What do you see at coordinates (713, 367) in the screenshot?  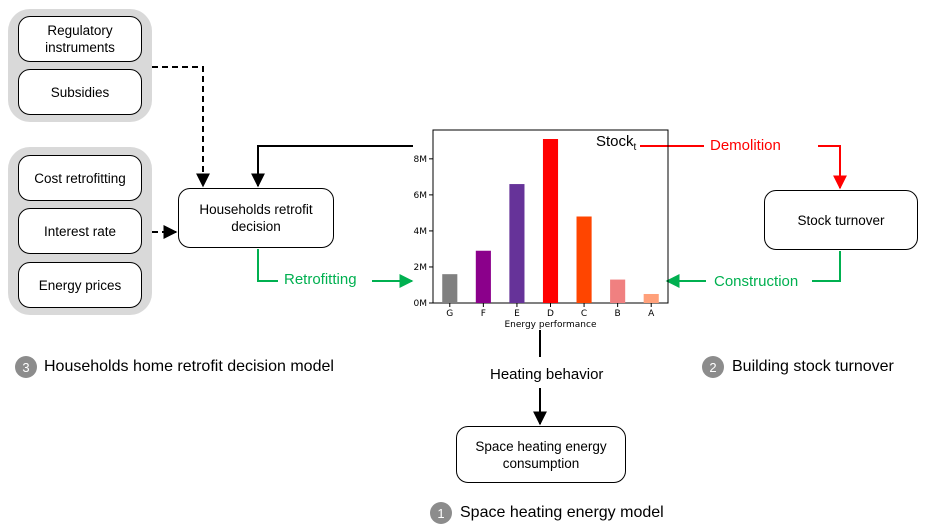 I see `model-number-badge: 2` at bounding box center [713, 367].